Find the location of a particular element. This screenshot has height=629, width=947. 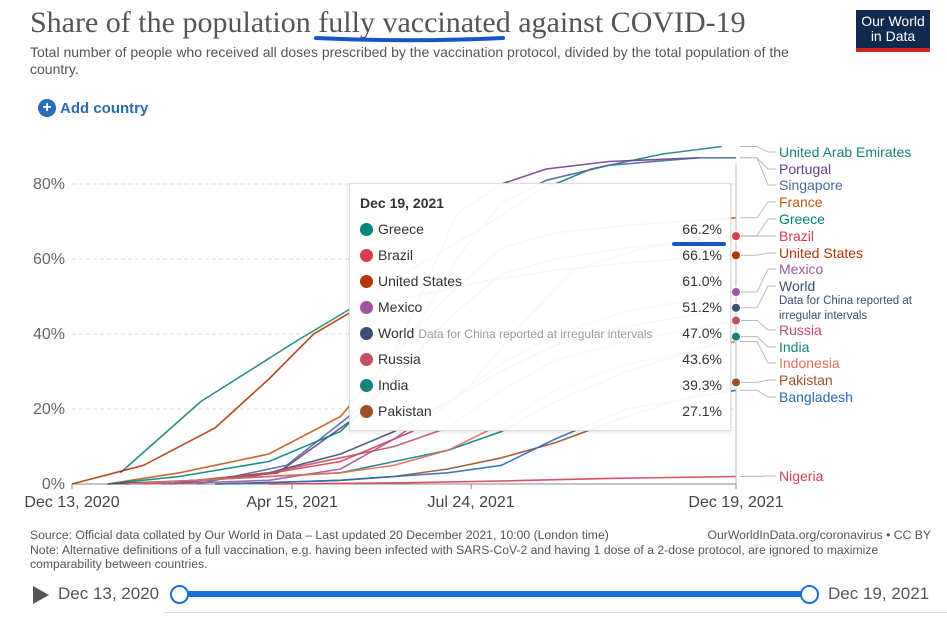

y-tick-label: 60% is located at coordinates (49, 259).